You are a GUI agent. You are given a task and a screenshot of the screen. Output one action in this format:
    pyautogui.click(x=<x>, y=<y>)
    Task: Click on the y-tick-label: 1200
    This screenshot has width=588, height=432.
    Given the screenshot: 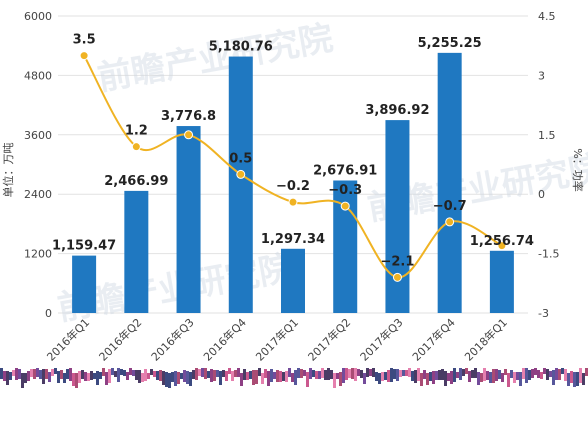 What is the action you would take?
    pyautogui.click(x=38, y=254)
    